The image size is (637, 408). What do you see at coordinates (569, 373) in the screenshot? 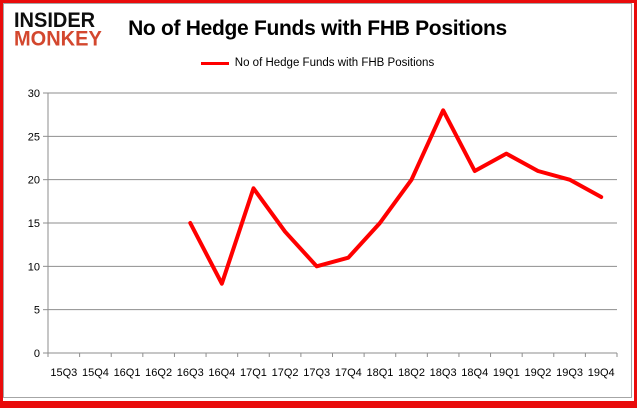
I see `x-tick-label: 19Q3` at bounding box center [569, 373].